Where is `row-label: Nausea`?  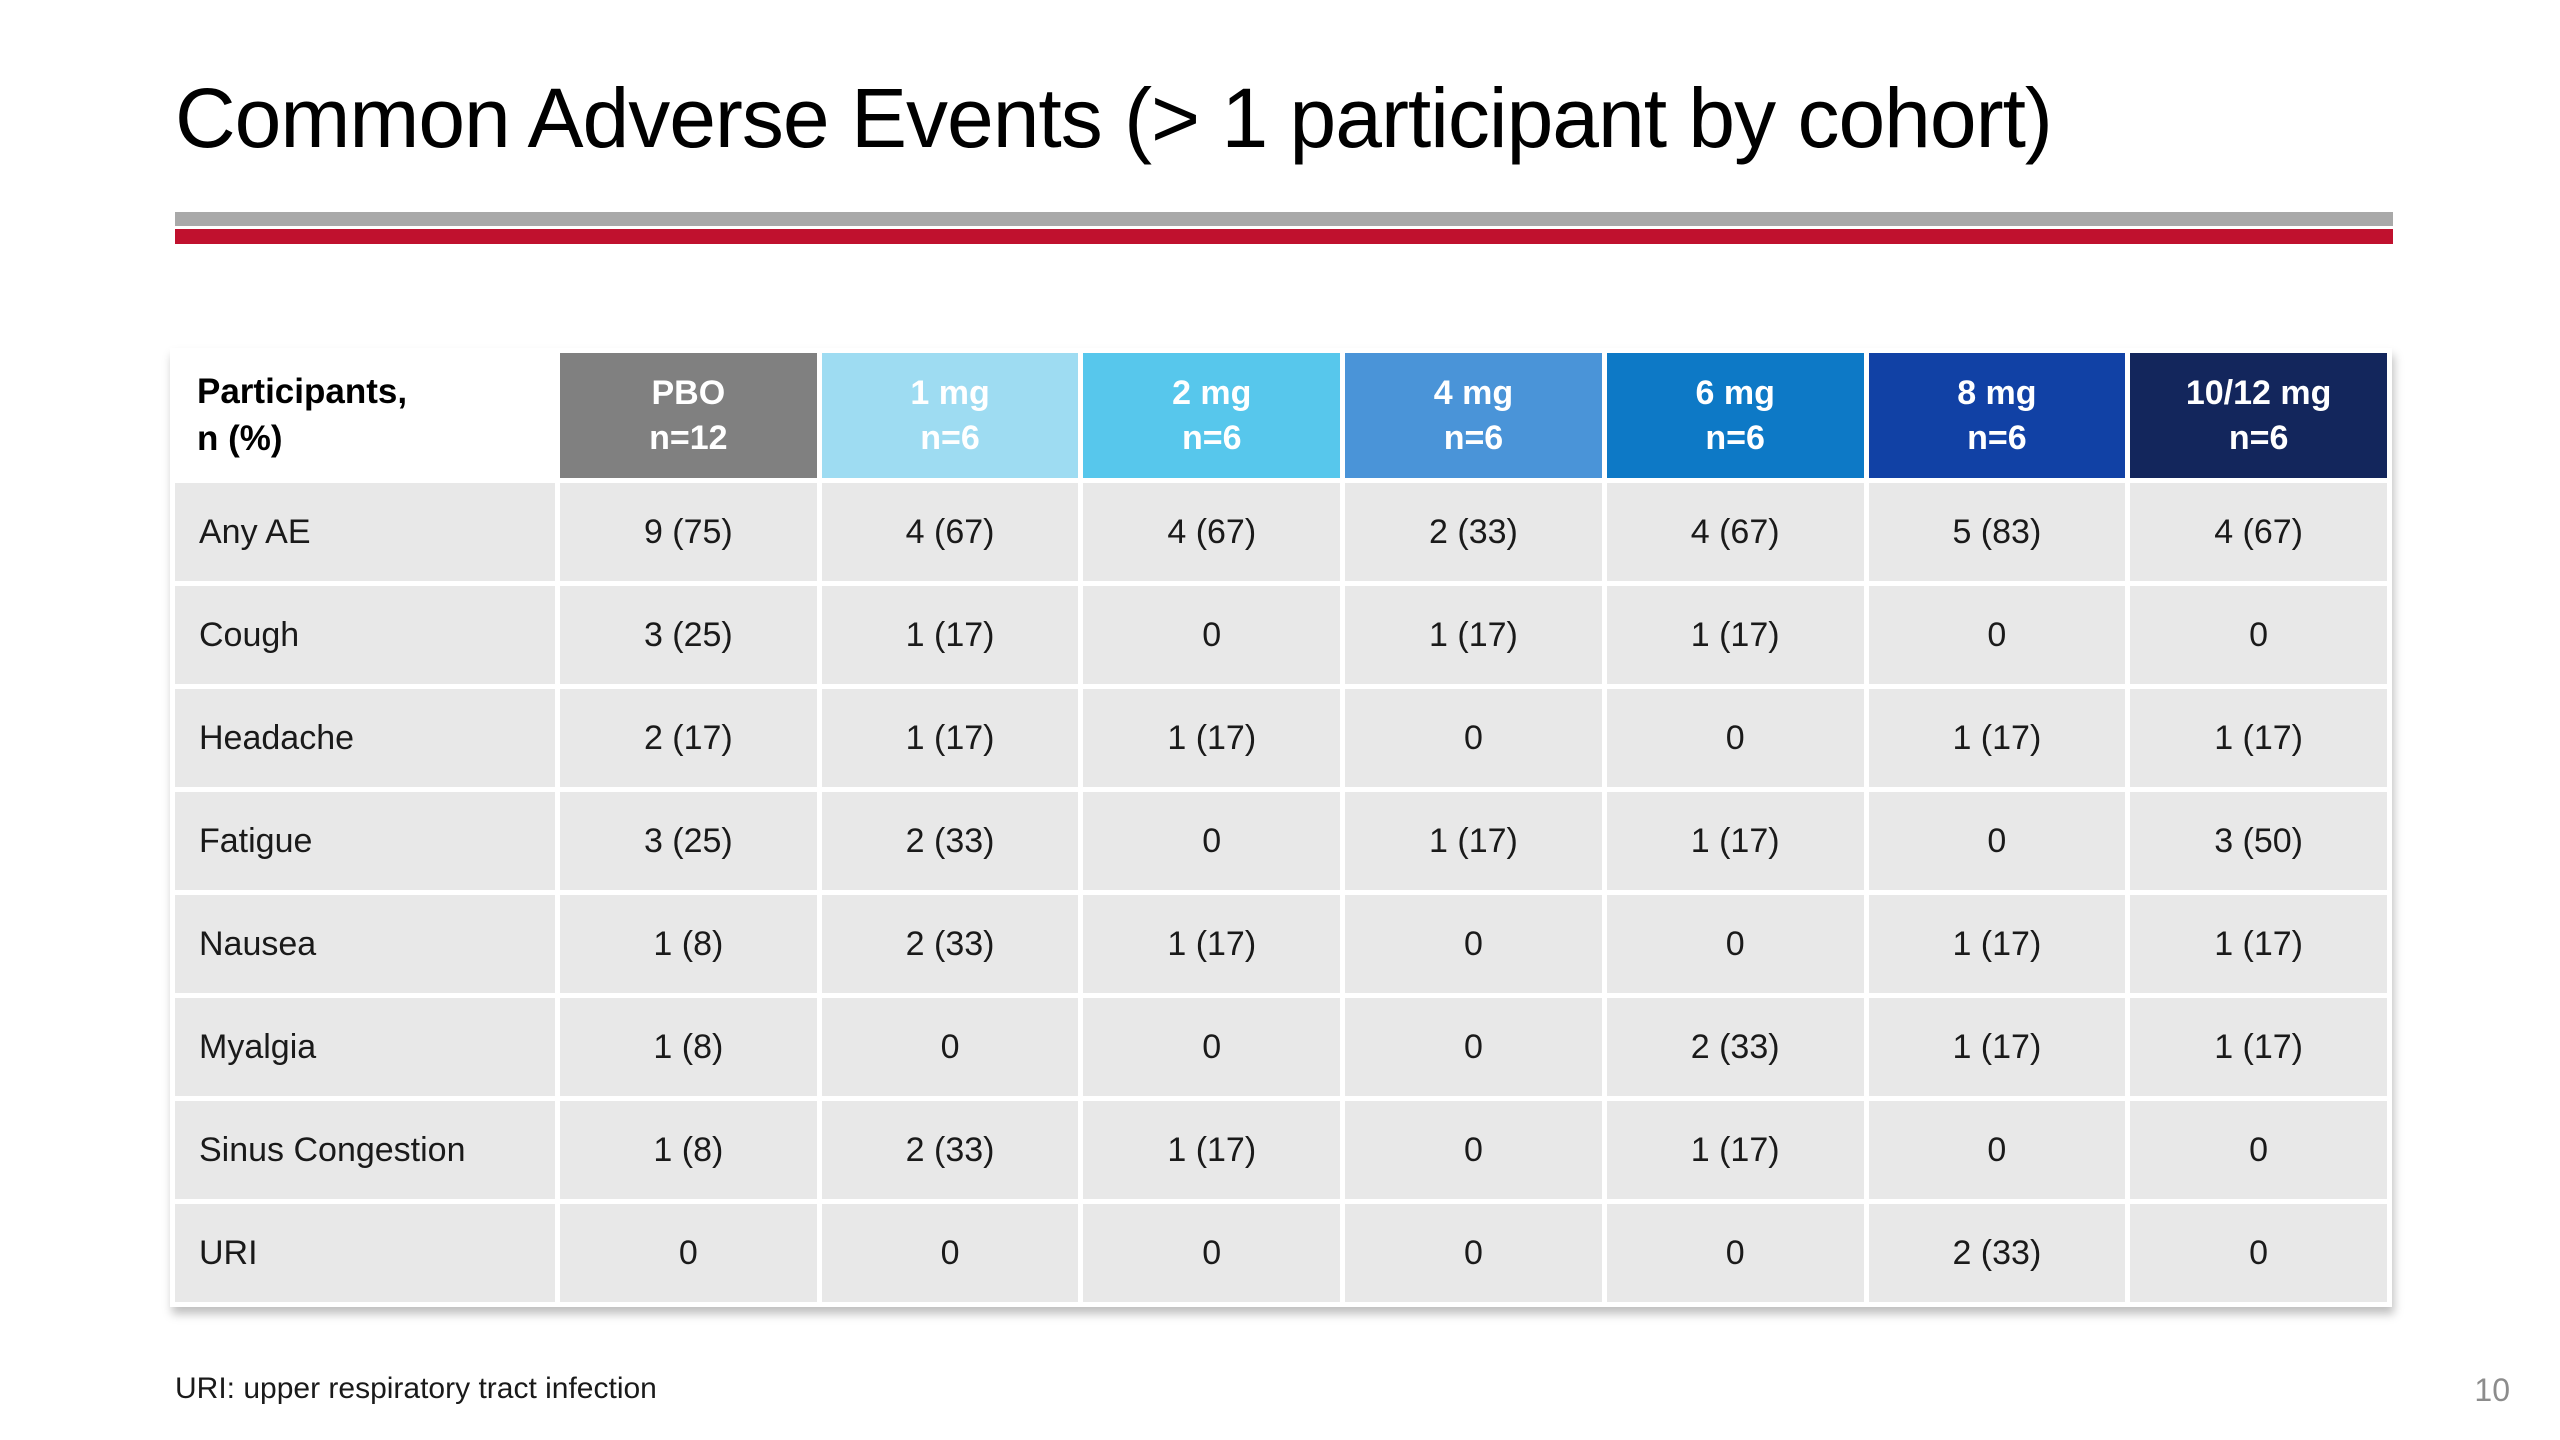
row-label: Nausea is located at coordinates (365, 944).